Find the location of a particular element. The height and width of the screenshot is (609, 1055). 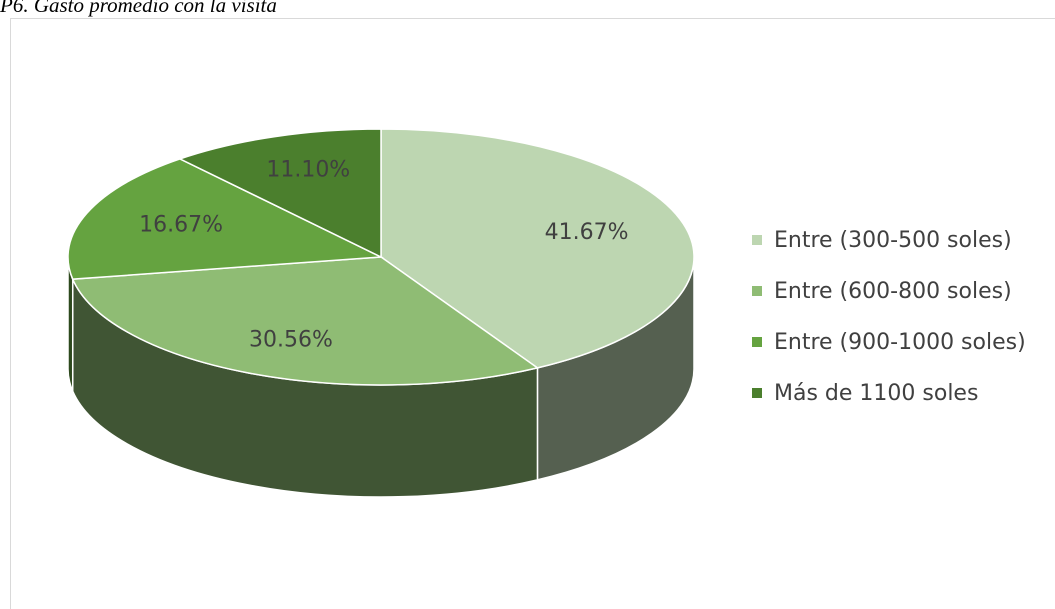

legend-label: Entre (900-1000 soles) is located at coordinates (900, 342).